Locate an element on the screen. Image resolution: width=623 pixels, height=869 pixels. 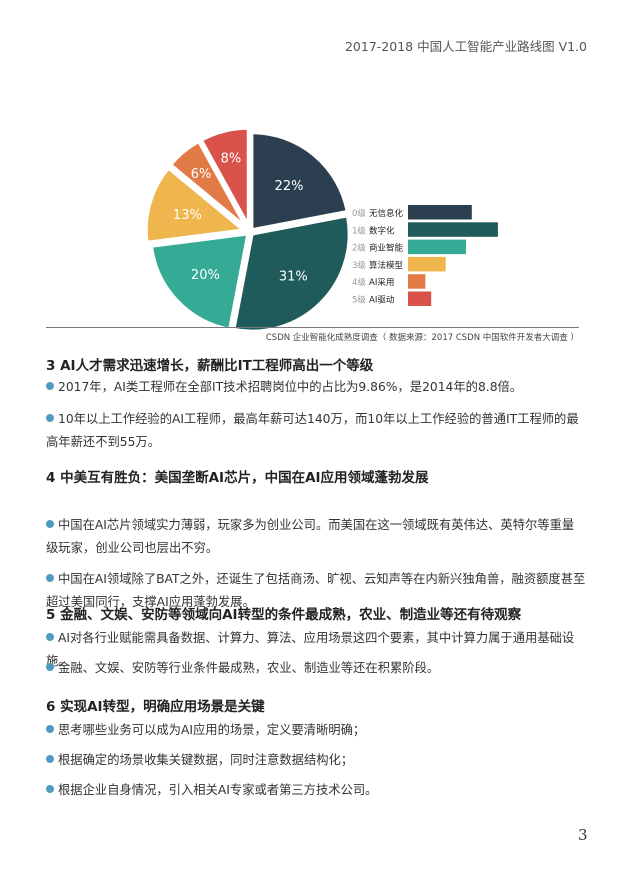
slice-label: 20% is located at coordinates (205, 275).